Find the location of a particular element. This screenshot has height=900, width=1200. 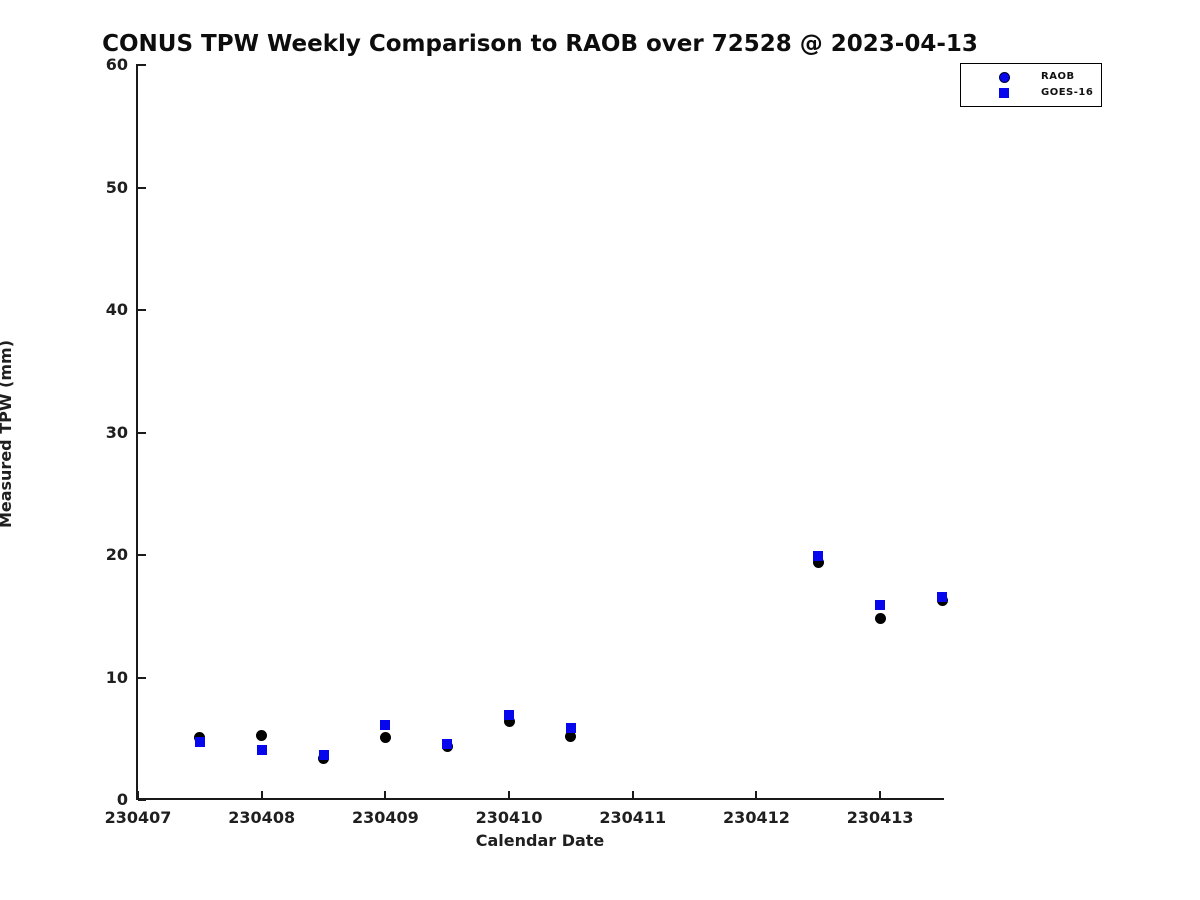

y-tick-label: 60 is located at coordinates (116, 64).